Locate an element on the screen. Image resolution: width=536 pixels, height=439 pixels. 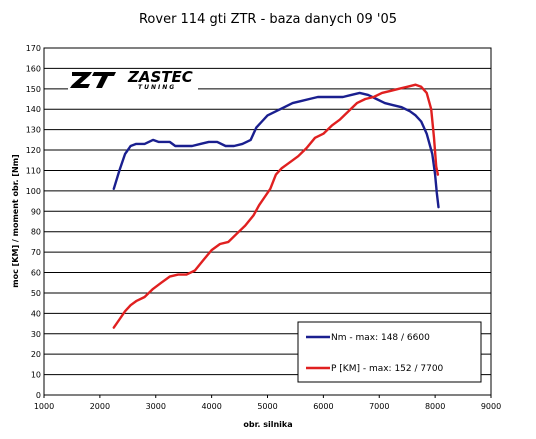
legend-box is located at coordinates (389, 352).